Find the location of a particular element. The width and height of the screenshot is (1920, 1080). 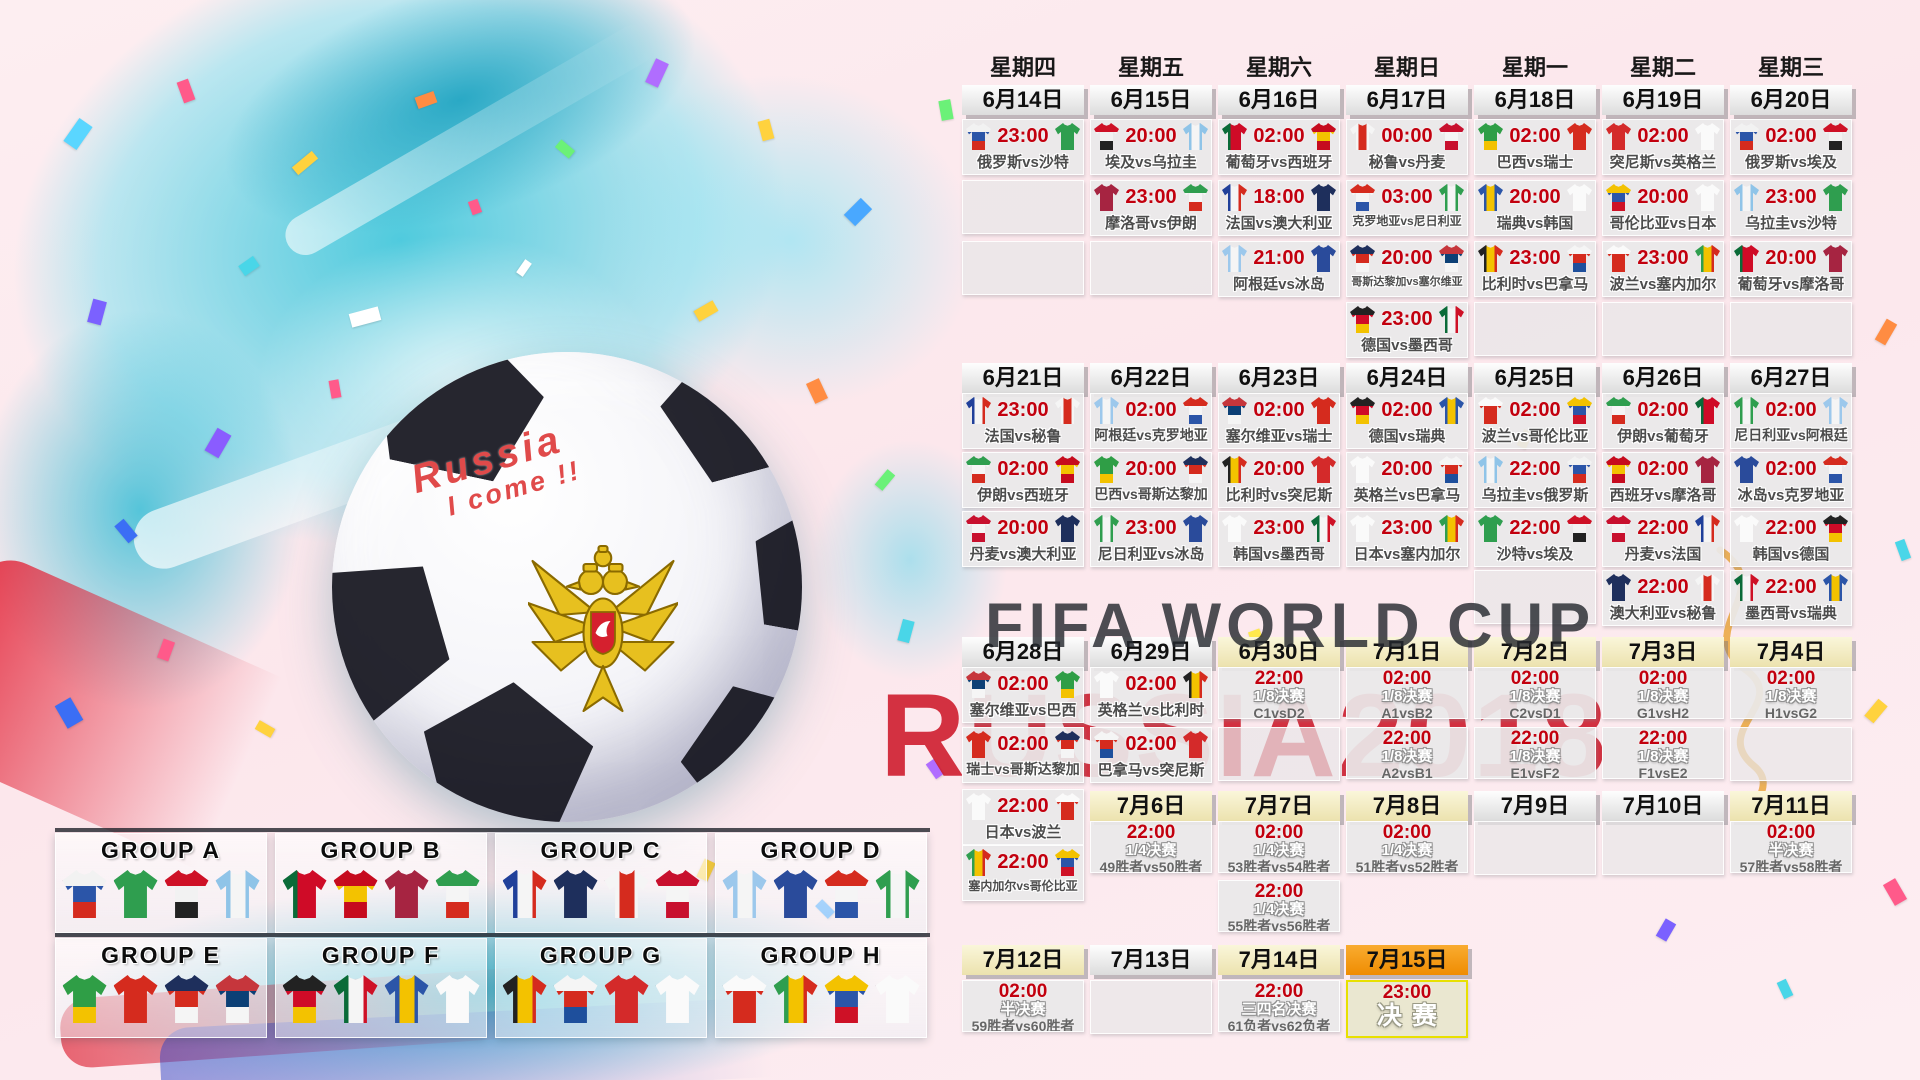

match-cell: 02:00 伊朗vs西班牙 is located at coordinates (1023, 480).